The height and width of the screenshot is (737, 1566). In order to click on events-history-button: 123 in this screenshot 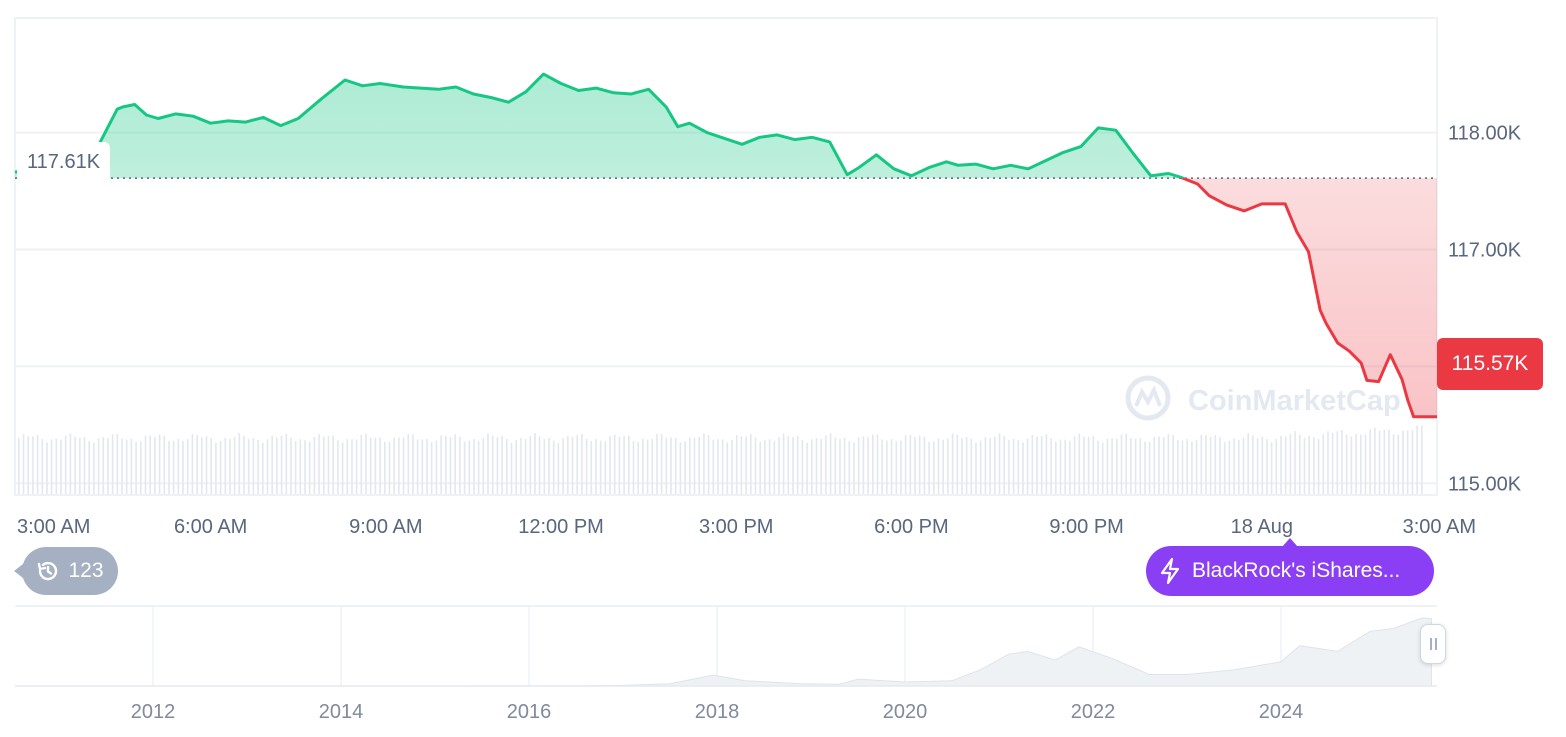, I will do `click(66, 571)`.